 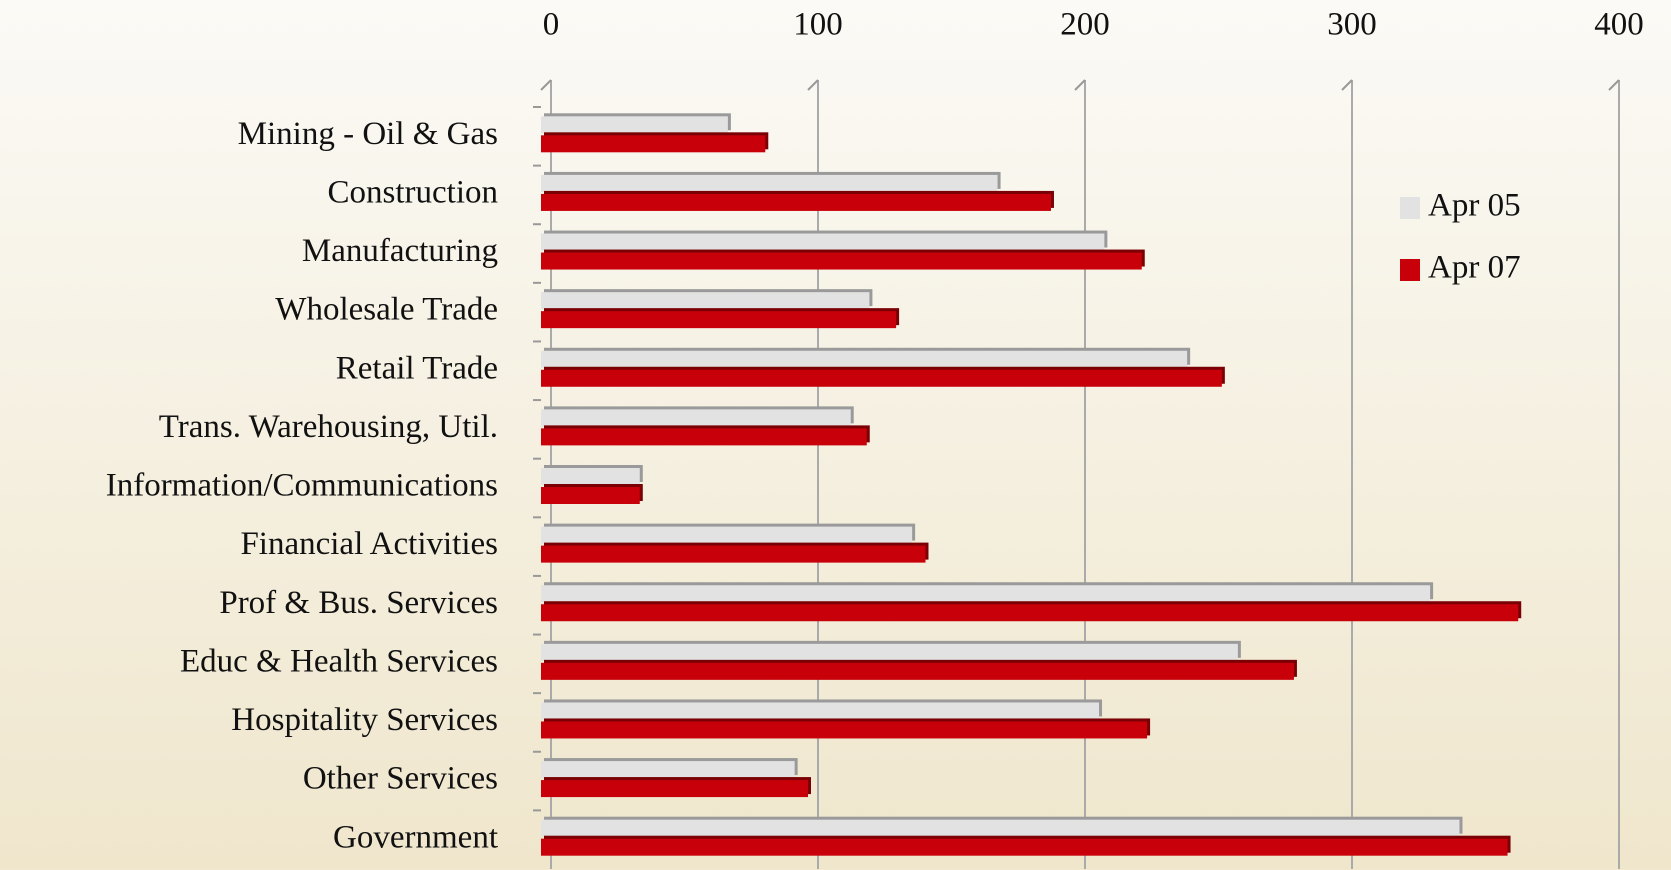 What do you see at coordinates (368, 134) in the screenshot?
I see `y-tick-label: Mining - Oil & Gas` at bounding box center [368, 134].